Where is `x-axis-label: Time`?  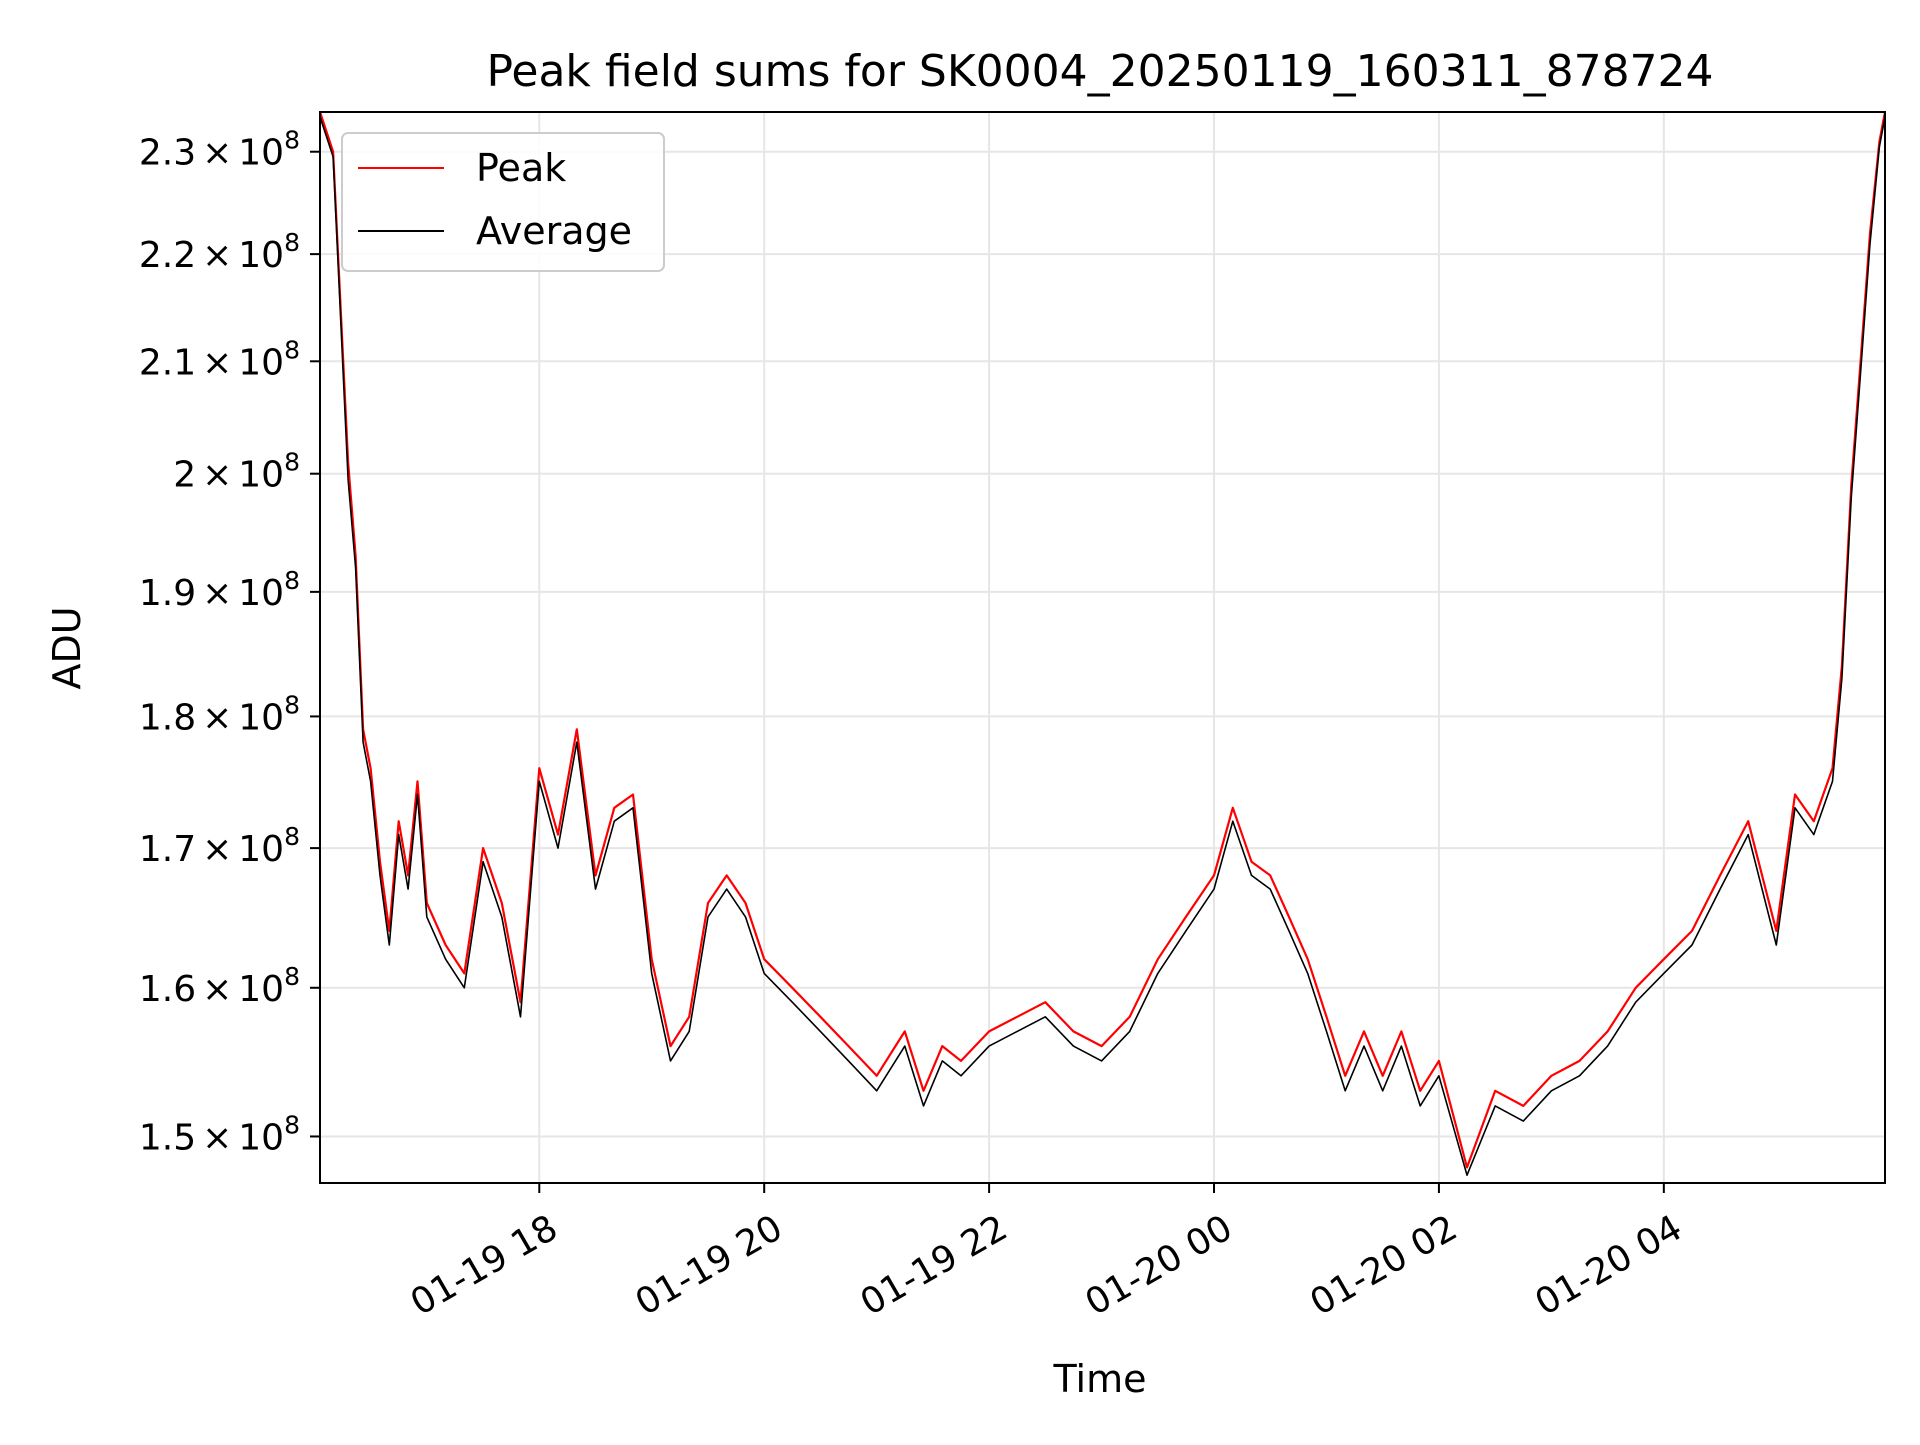
x-axis-label: Time is located at coordinates (1100, 1379).